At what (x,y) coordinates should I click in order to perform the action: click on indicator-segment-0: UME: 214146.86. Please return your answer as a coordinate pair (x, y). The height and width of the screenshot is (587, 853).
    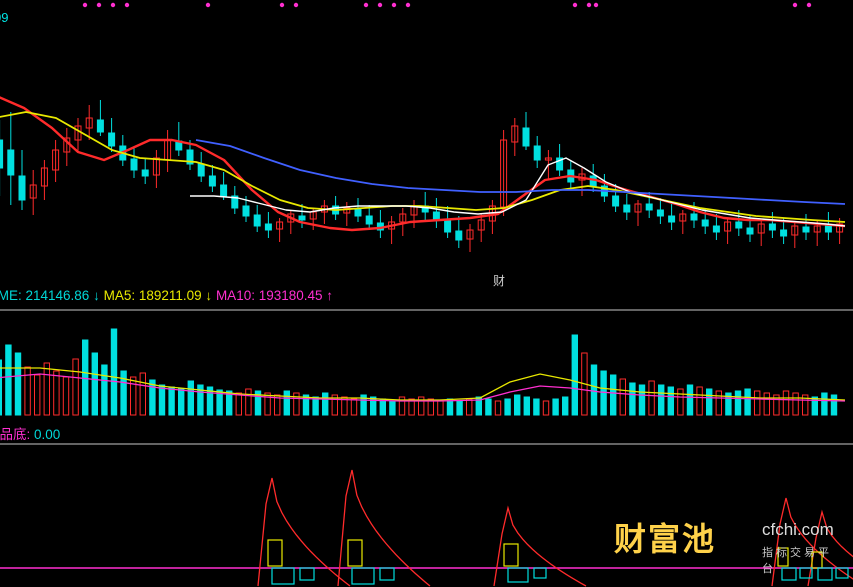
    Looking at the image, I should click on (45, 295).